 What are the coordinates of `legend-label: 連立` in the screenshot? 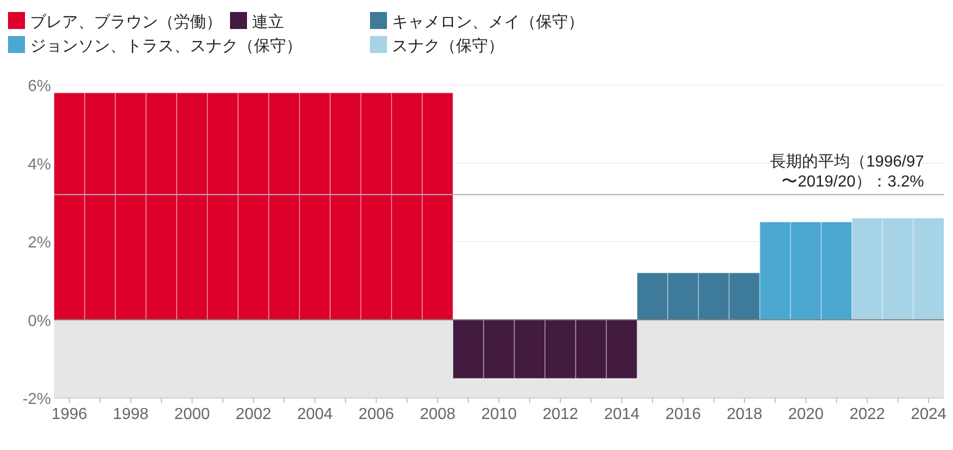 It's located at (268, 22).